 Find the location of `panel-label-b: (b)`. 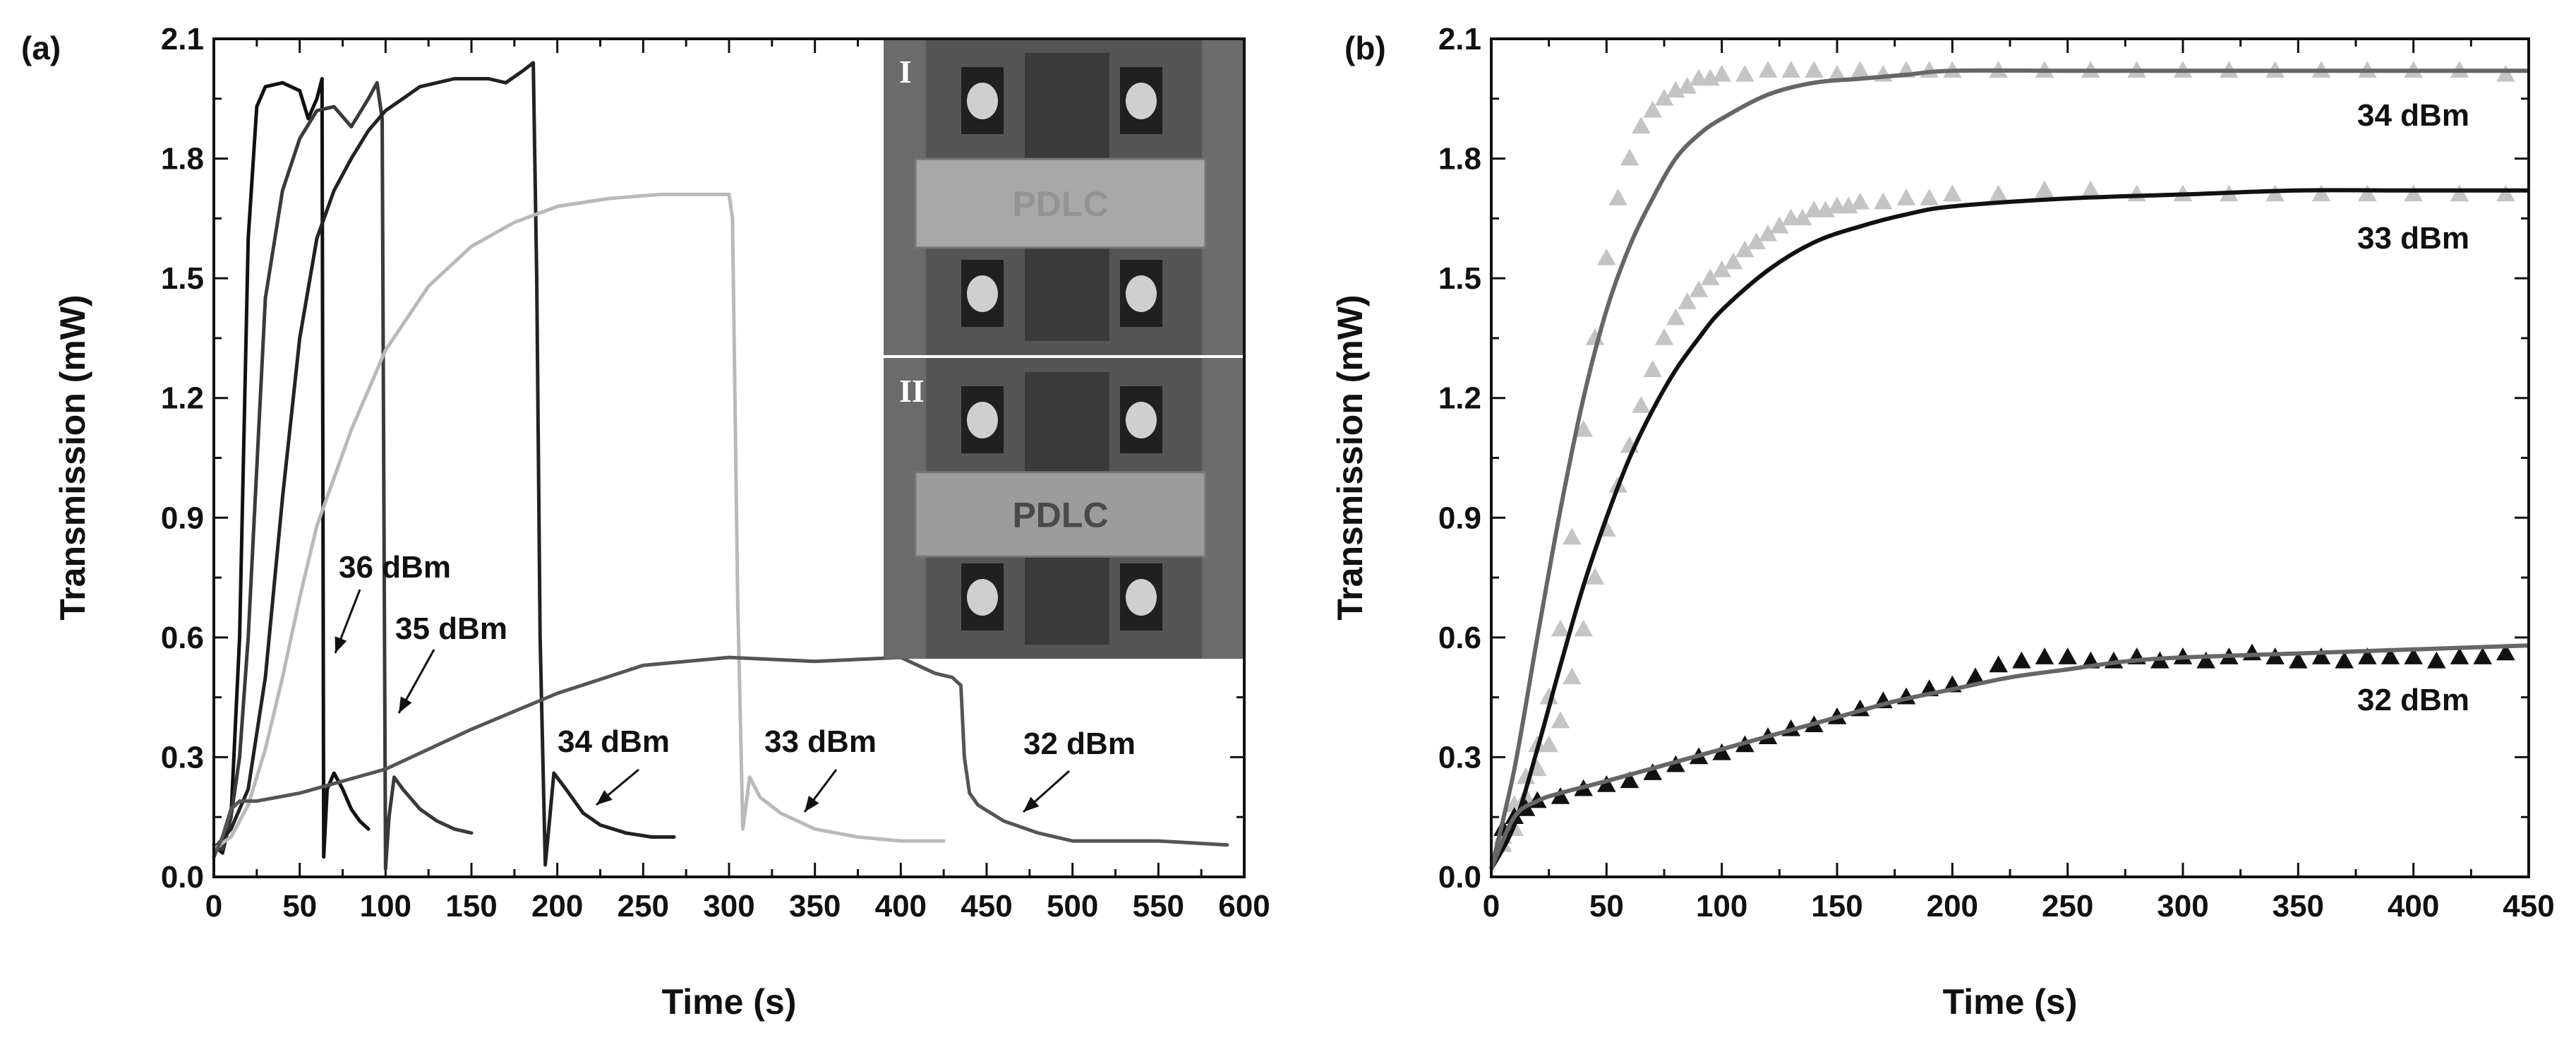

panel-label-b: (b) is located at coordinates (1365, 48).